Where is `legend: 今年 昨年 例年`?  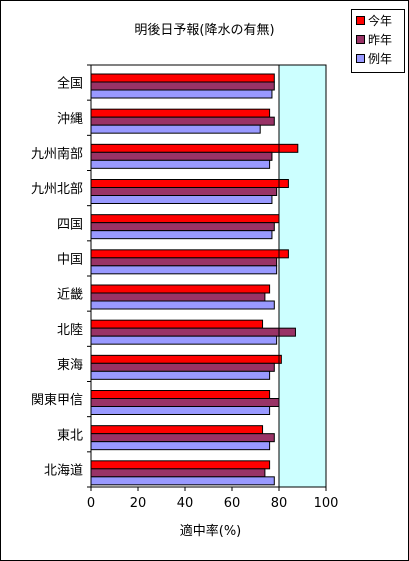
legend: 今年 昨年 例年 is located at coordinates (378, 41).